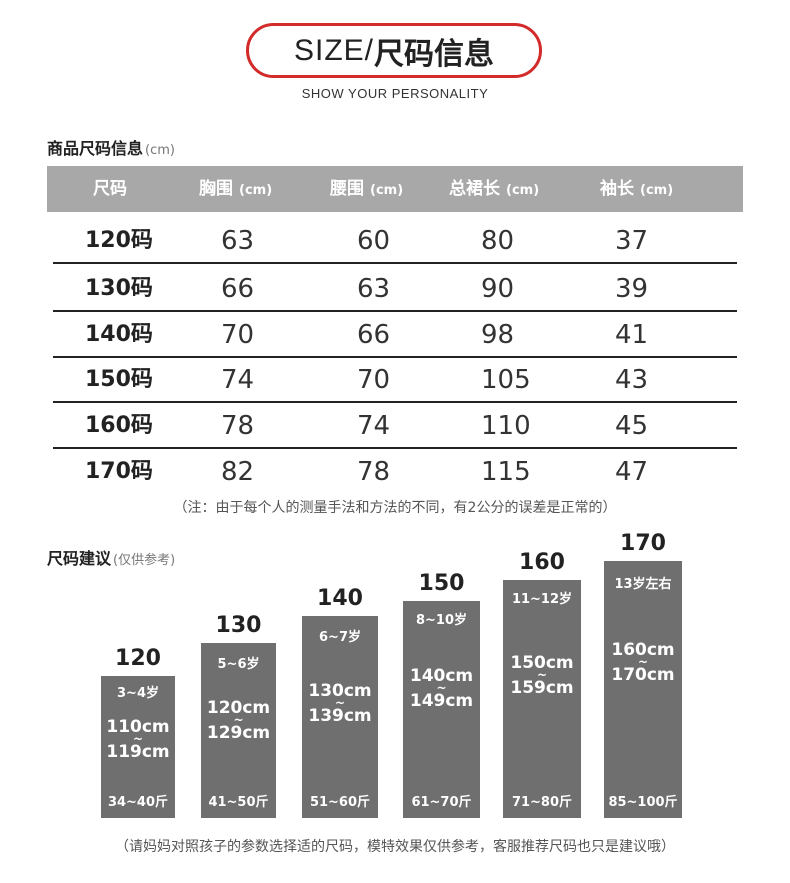 This screenshot has width=790, height=883. I want to click on cell-waist: 78, so click(374, 472).